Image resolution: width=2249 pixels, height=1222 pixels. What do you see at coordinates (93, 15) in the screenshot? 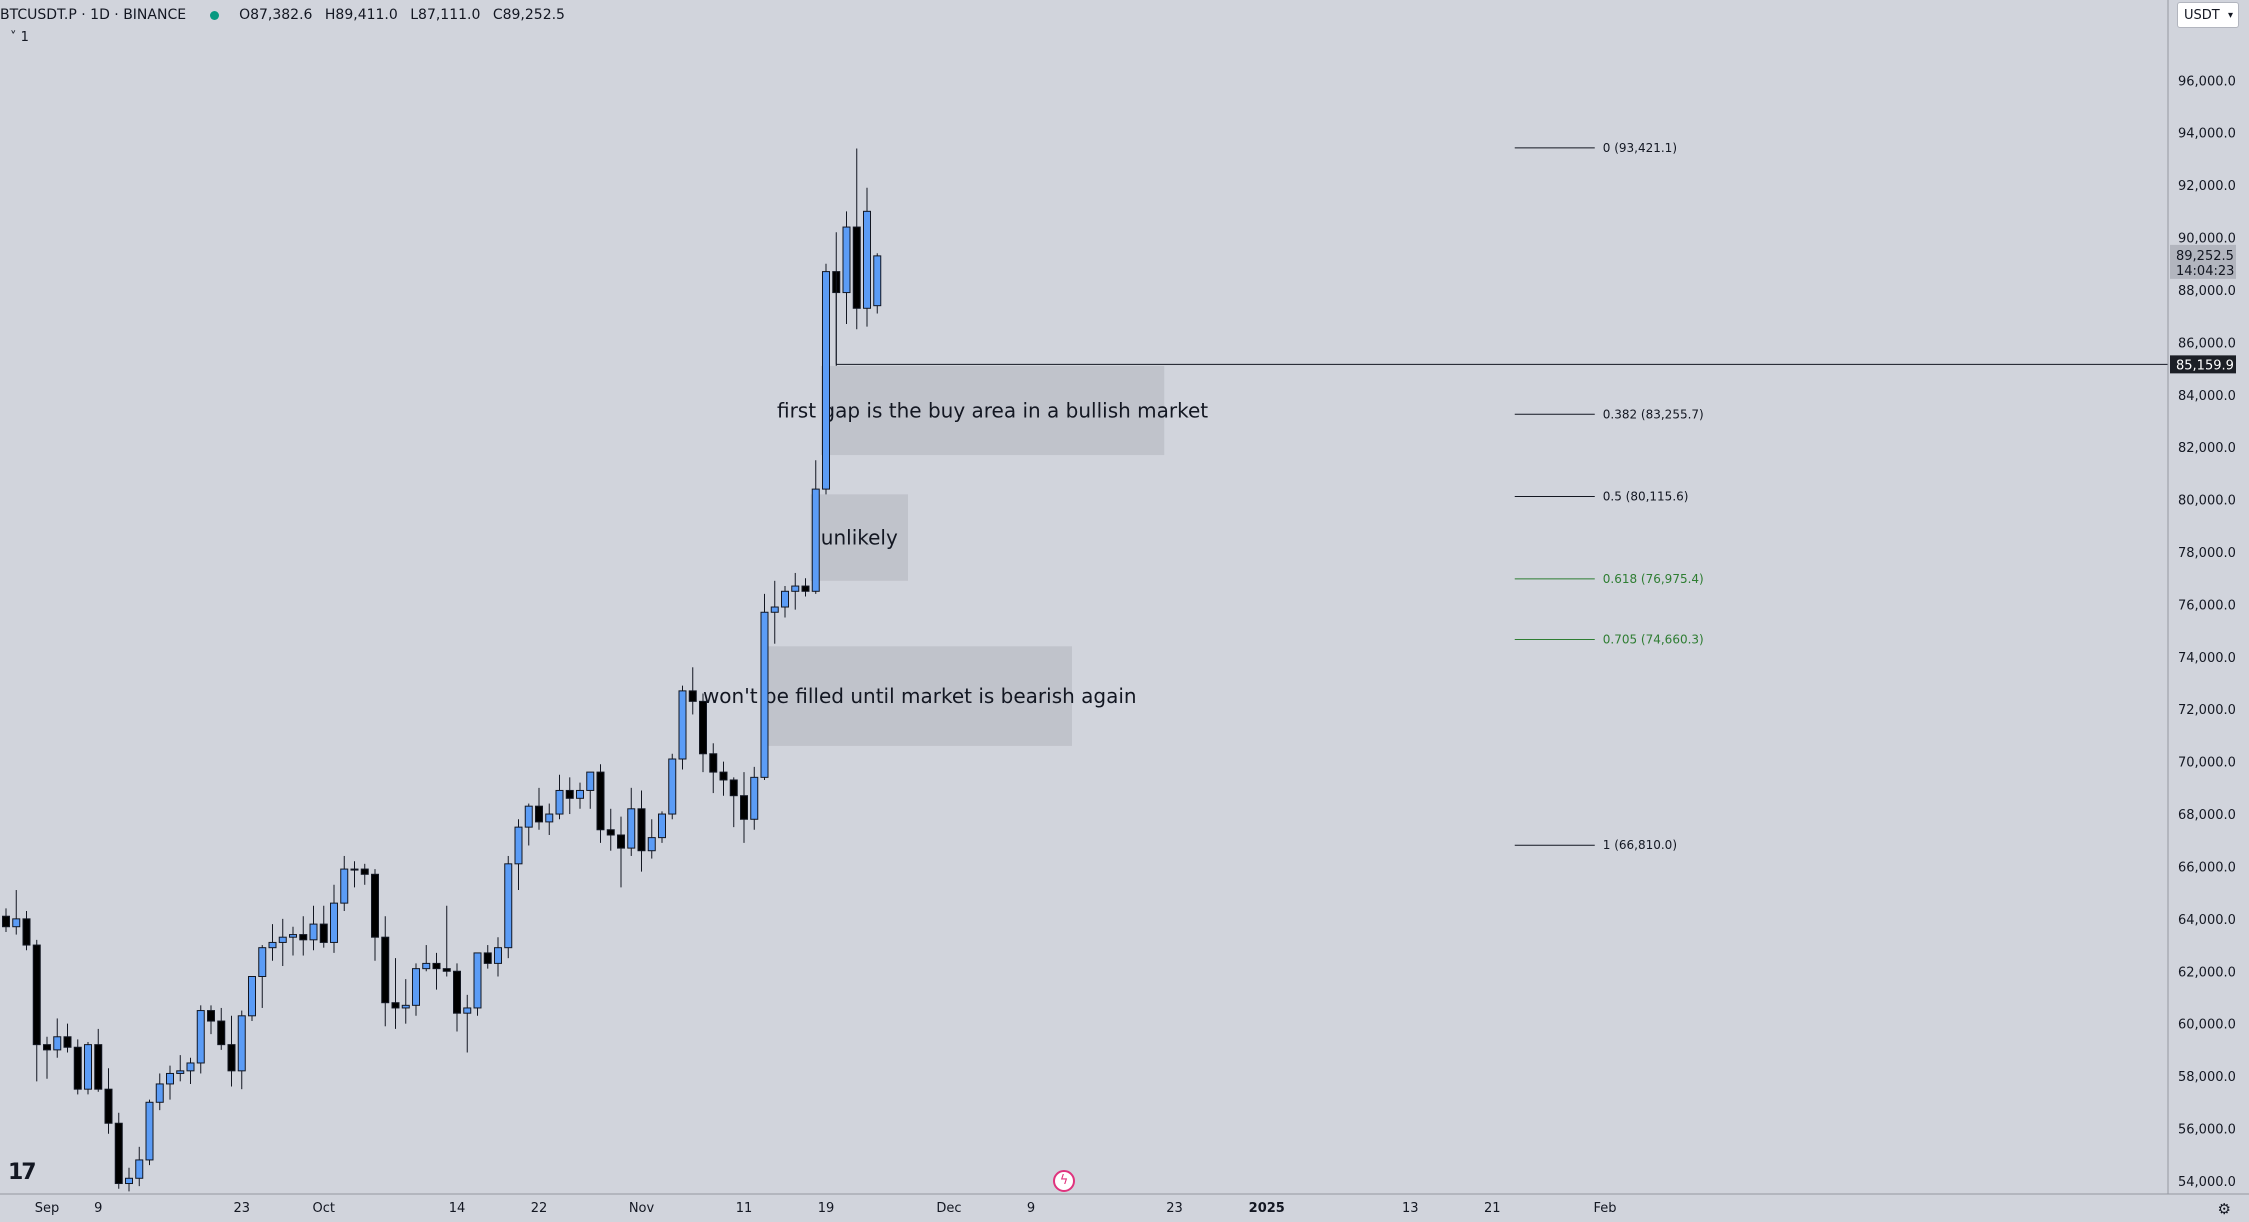
I see `symbol-title: BTCUSDT.P · 1D · BINANCE` at bounding box center [93, 15].